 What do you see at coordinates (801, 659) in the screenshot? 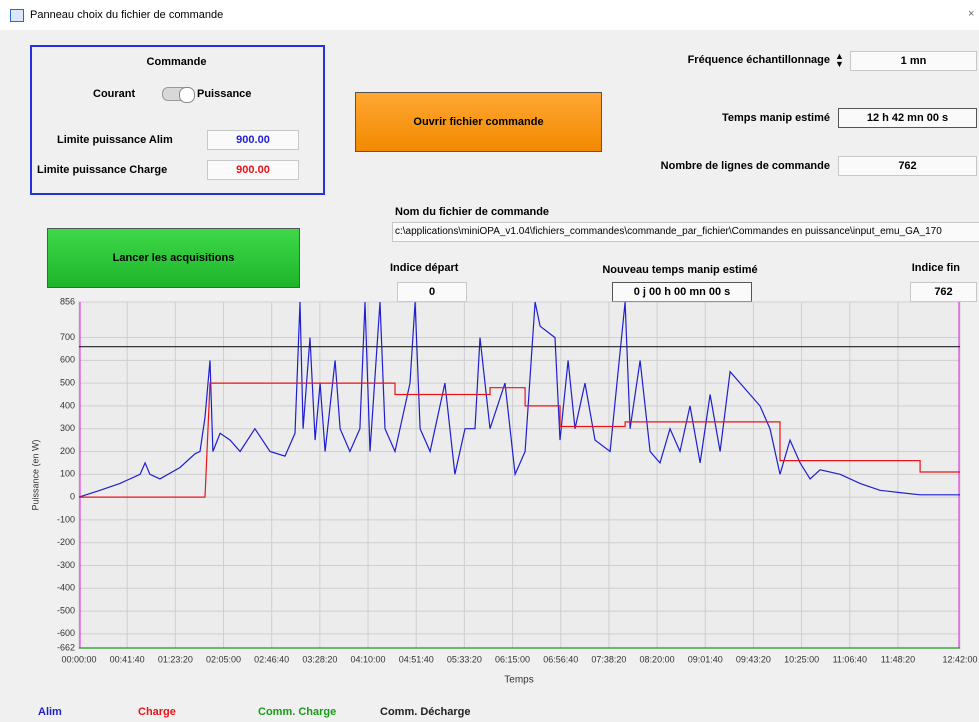
I see `x-tick-label: 10:25:00` at bounding box center [801, 659].